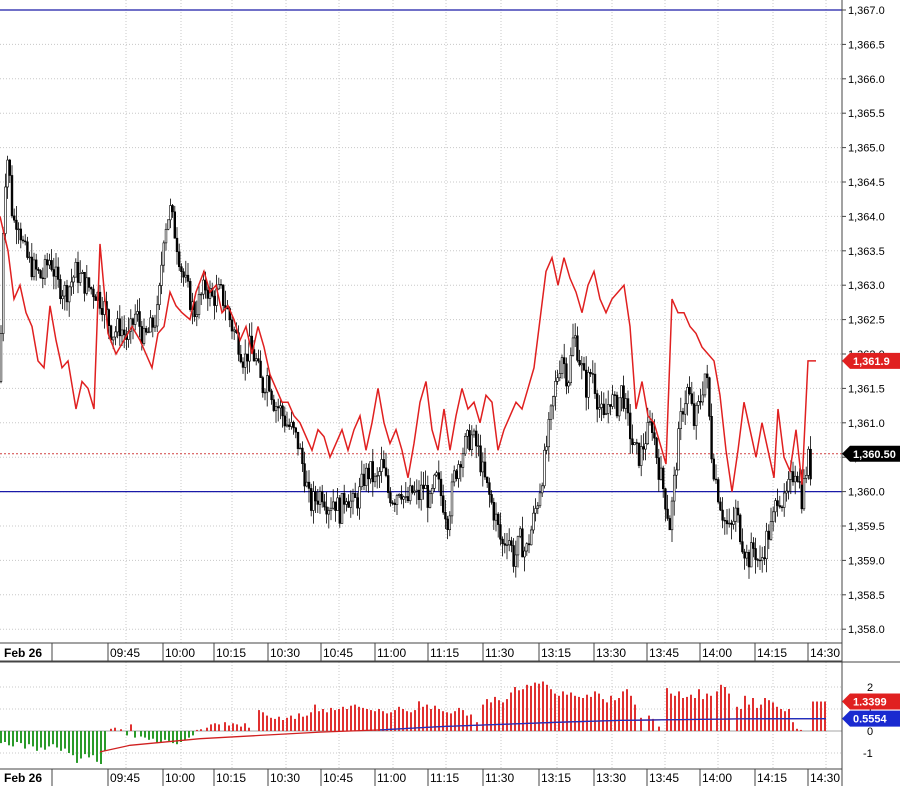 The width and height of the screenshot is (900, 791). Describe the element at coordinates (866, 183) in the screenshot. I see `price-tick-label: 1,364.5` at that location.